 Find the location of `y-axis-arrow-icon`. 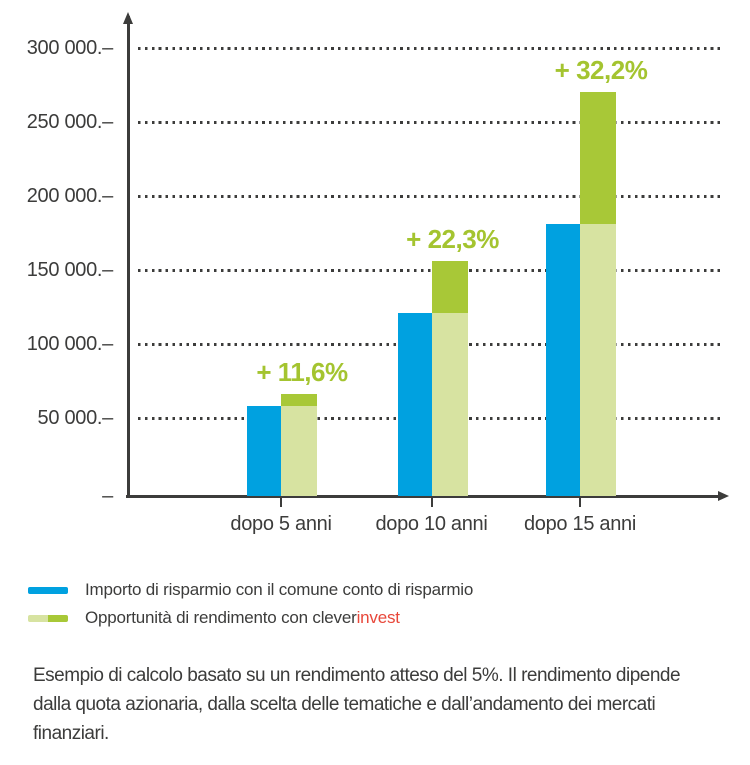

y-axis-arrow-icon is located at coordinates (128, 18).